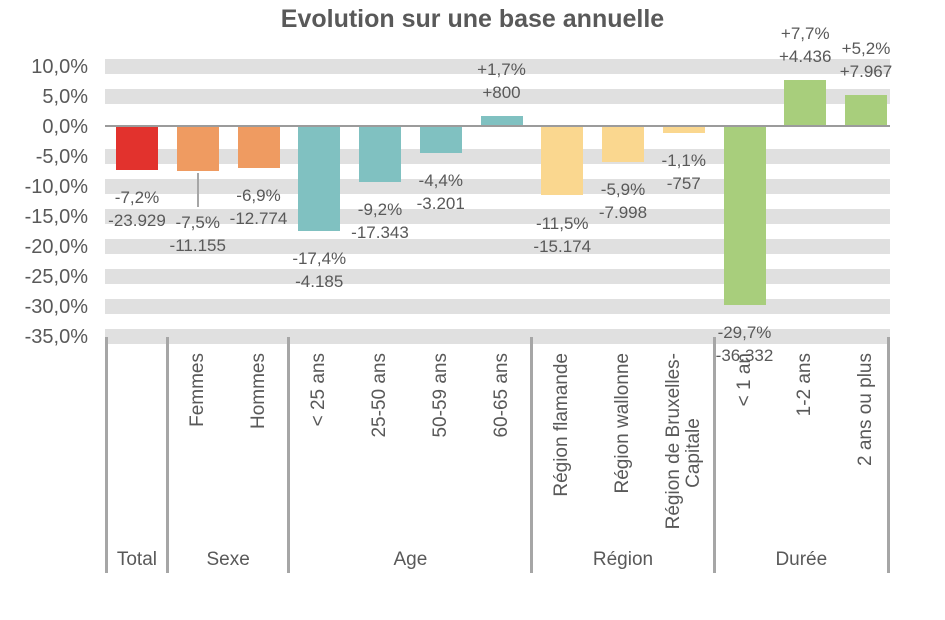  I want to click on zero-axis-line, so click(497, 126).